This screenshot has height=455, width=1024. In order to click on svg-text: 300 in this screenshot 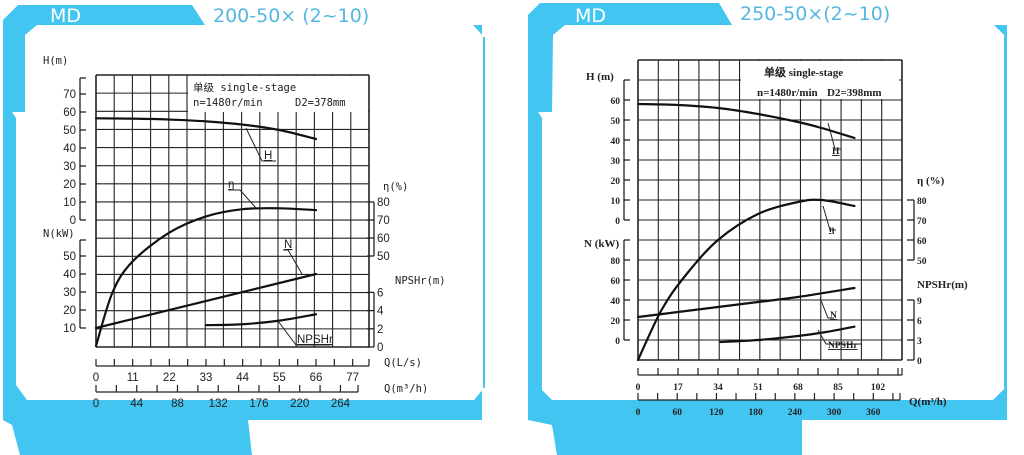, I will do `click(834, 413)`.